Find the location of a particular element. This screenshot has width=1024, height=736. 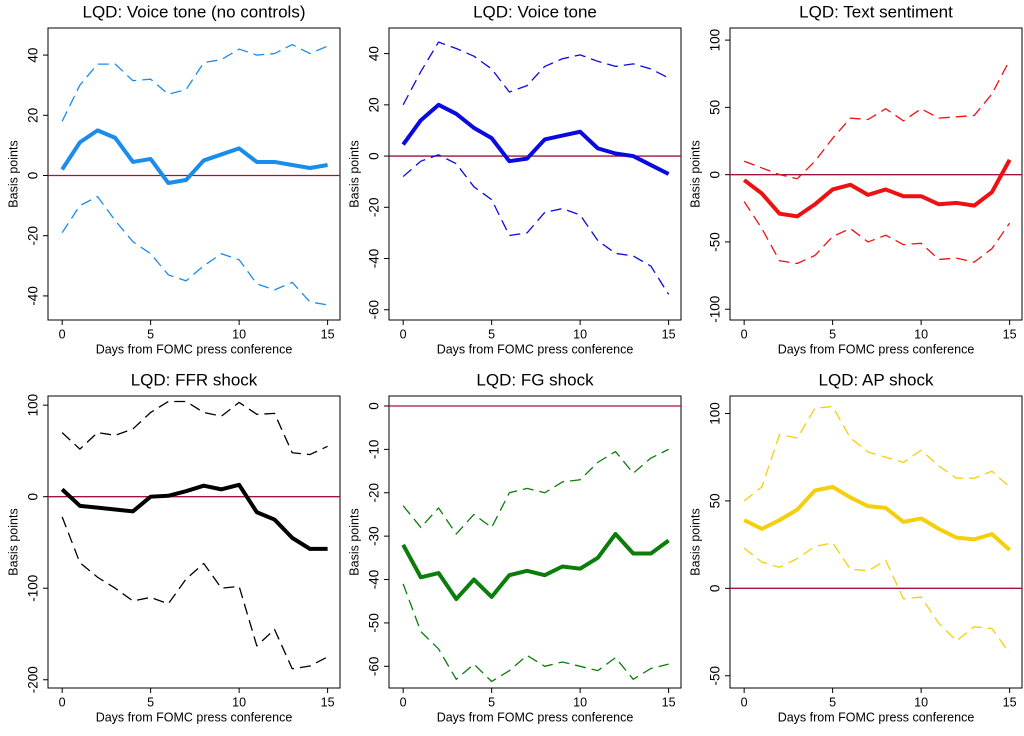

y-tick-label: -30 is located at coordinates (374, 536).